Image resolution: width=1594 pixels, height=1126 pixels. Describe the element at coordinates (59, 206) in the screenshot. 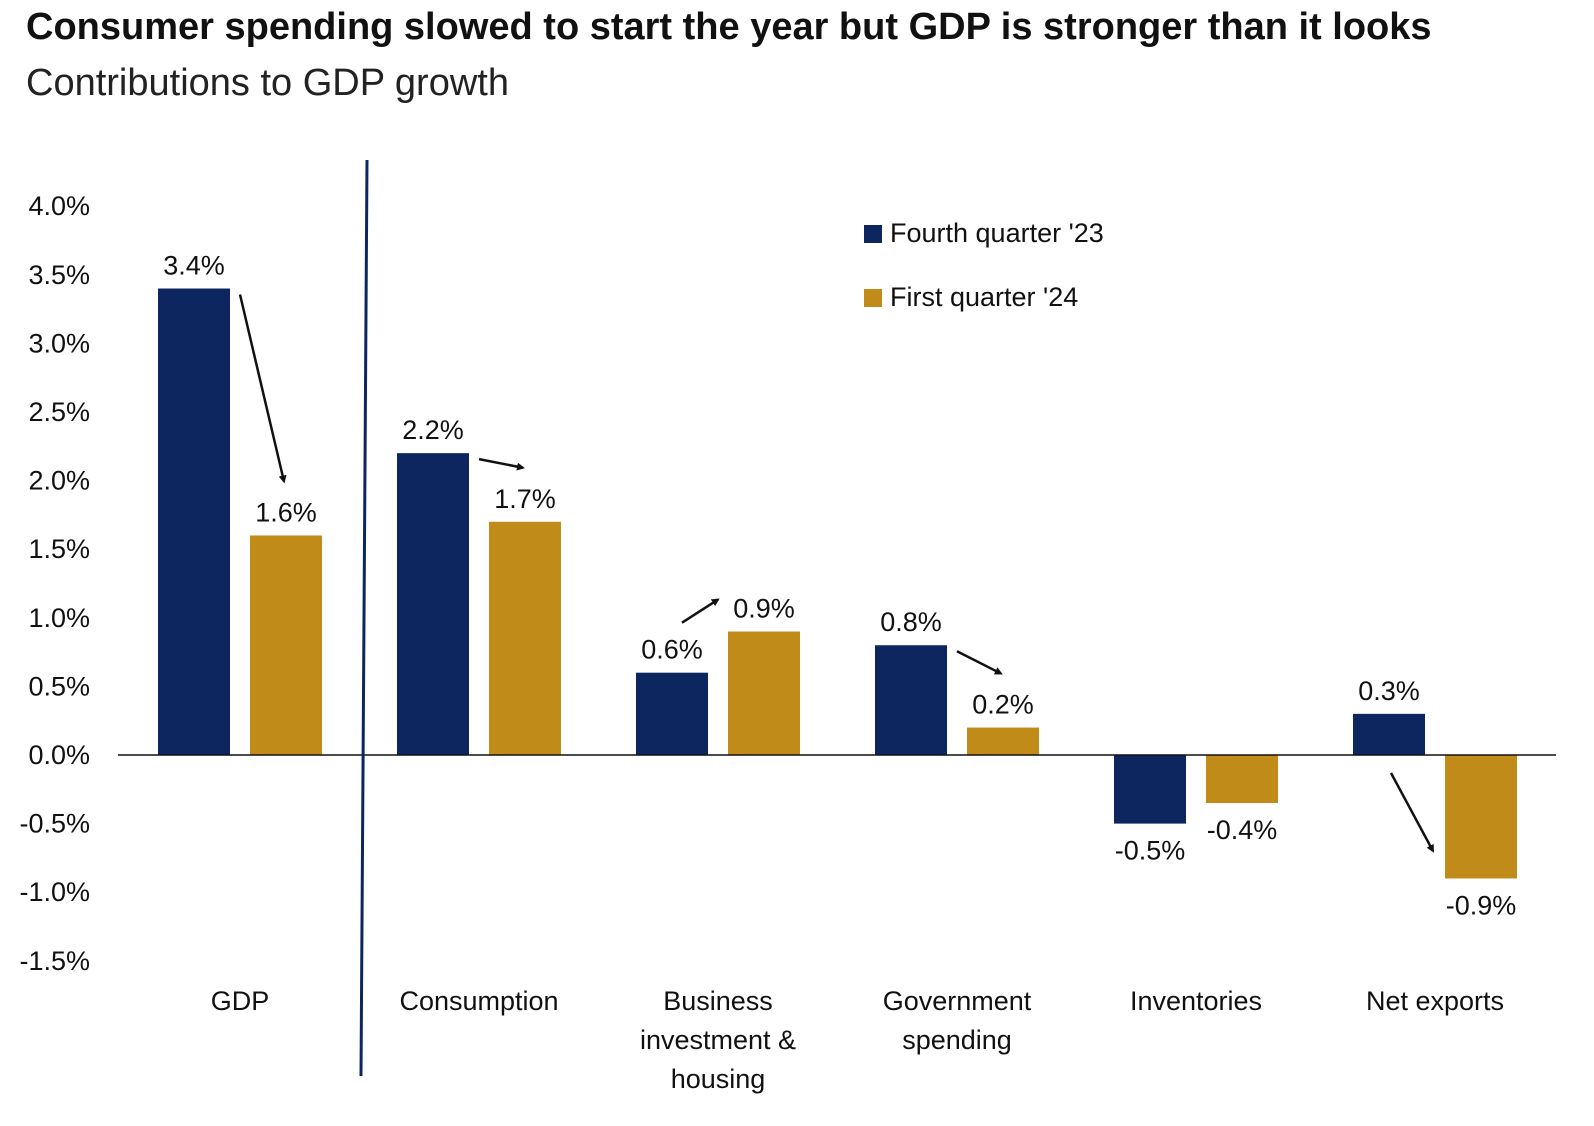

I see `y-tick-label: 4.0%` at that location.